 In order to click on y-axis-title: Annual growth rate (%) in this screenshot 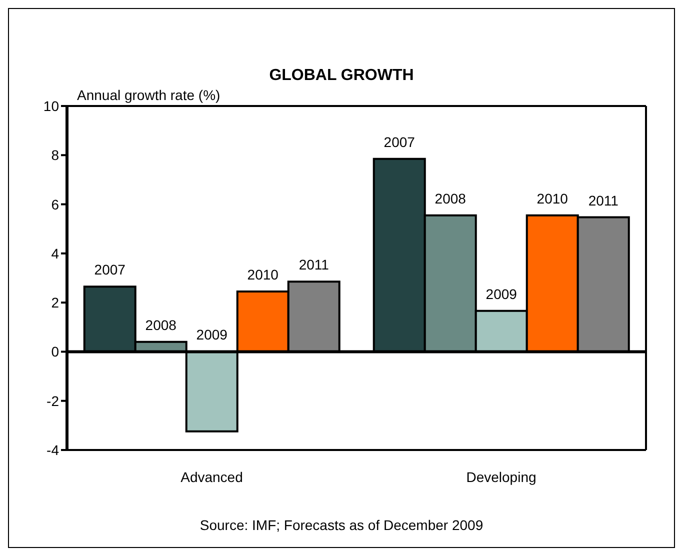, I will do `click(148, 95)`.